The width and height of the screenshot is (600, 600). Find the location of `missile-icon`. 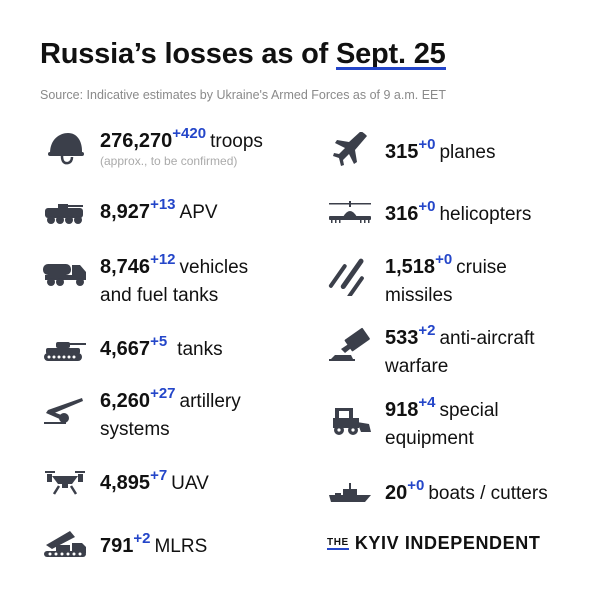

missile-icon is located at coordinates (350, 276).